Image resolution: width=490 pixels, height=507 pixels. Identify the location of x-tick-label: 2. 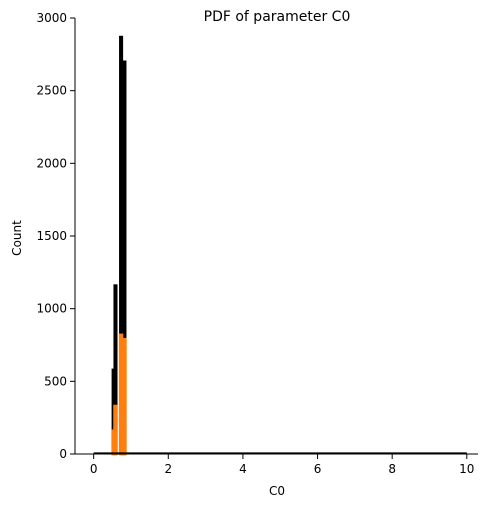
(168, 469).